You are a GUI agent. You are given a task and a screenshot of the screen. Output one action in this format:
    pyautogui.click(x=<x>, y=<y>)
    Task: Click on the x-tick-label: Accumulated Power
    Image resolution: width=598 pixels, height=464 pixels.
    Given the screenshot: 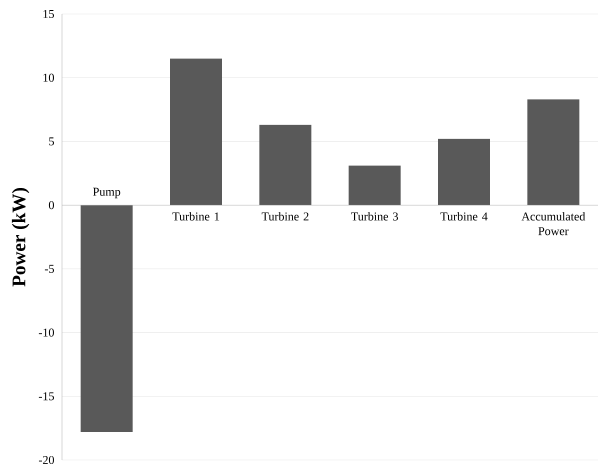 What is the action you would take?
    pyautogui.click(x=553, y=224)
    